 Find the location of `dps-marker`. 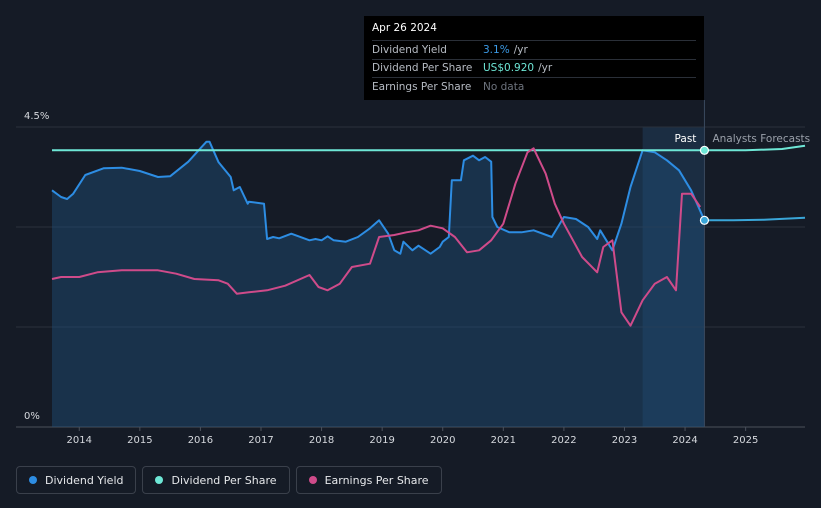

dps-marker is located at coordinates (704, 150).